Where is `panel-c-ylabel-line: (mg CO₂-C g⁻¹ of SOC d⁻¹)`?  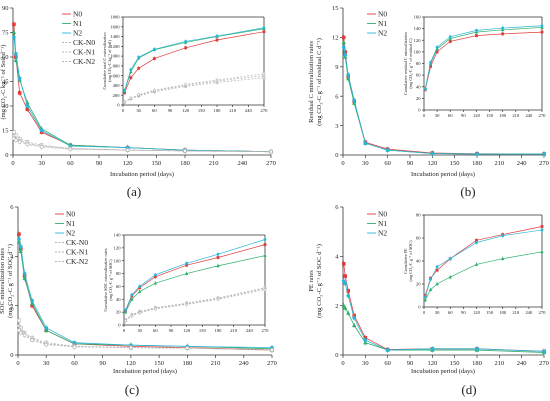
panel-c-ylabel-line: (mg CO₂-C g⁻¹ of SOC d⁻¹) is located at coordinates (10, 281).